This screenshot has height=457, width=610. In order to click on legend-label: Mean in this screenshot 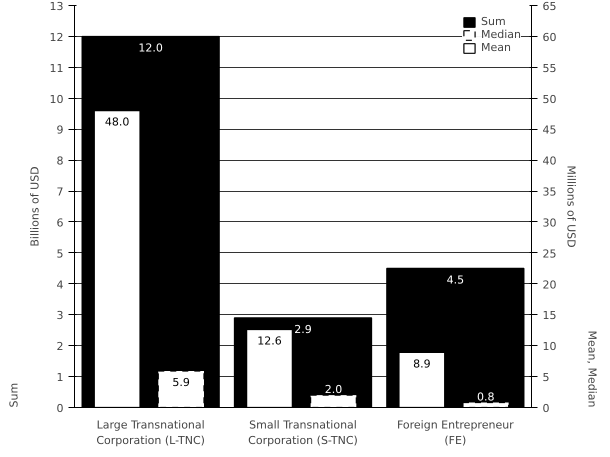, I will do `click(495, 47)`.